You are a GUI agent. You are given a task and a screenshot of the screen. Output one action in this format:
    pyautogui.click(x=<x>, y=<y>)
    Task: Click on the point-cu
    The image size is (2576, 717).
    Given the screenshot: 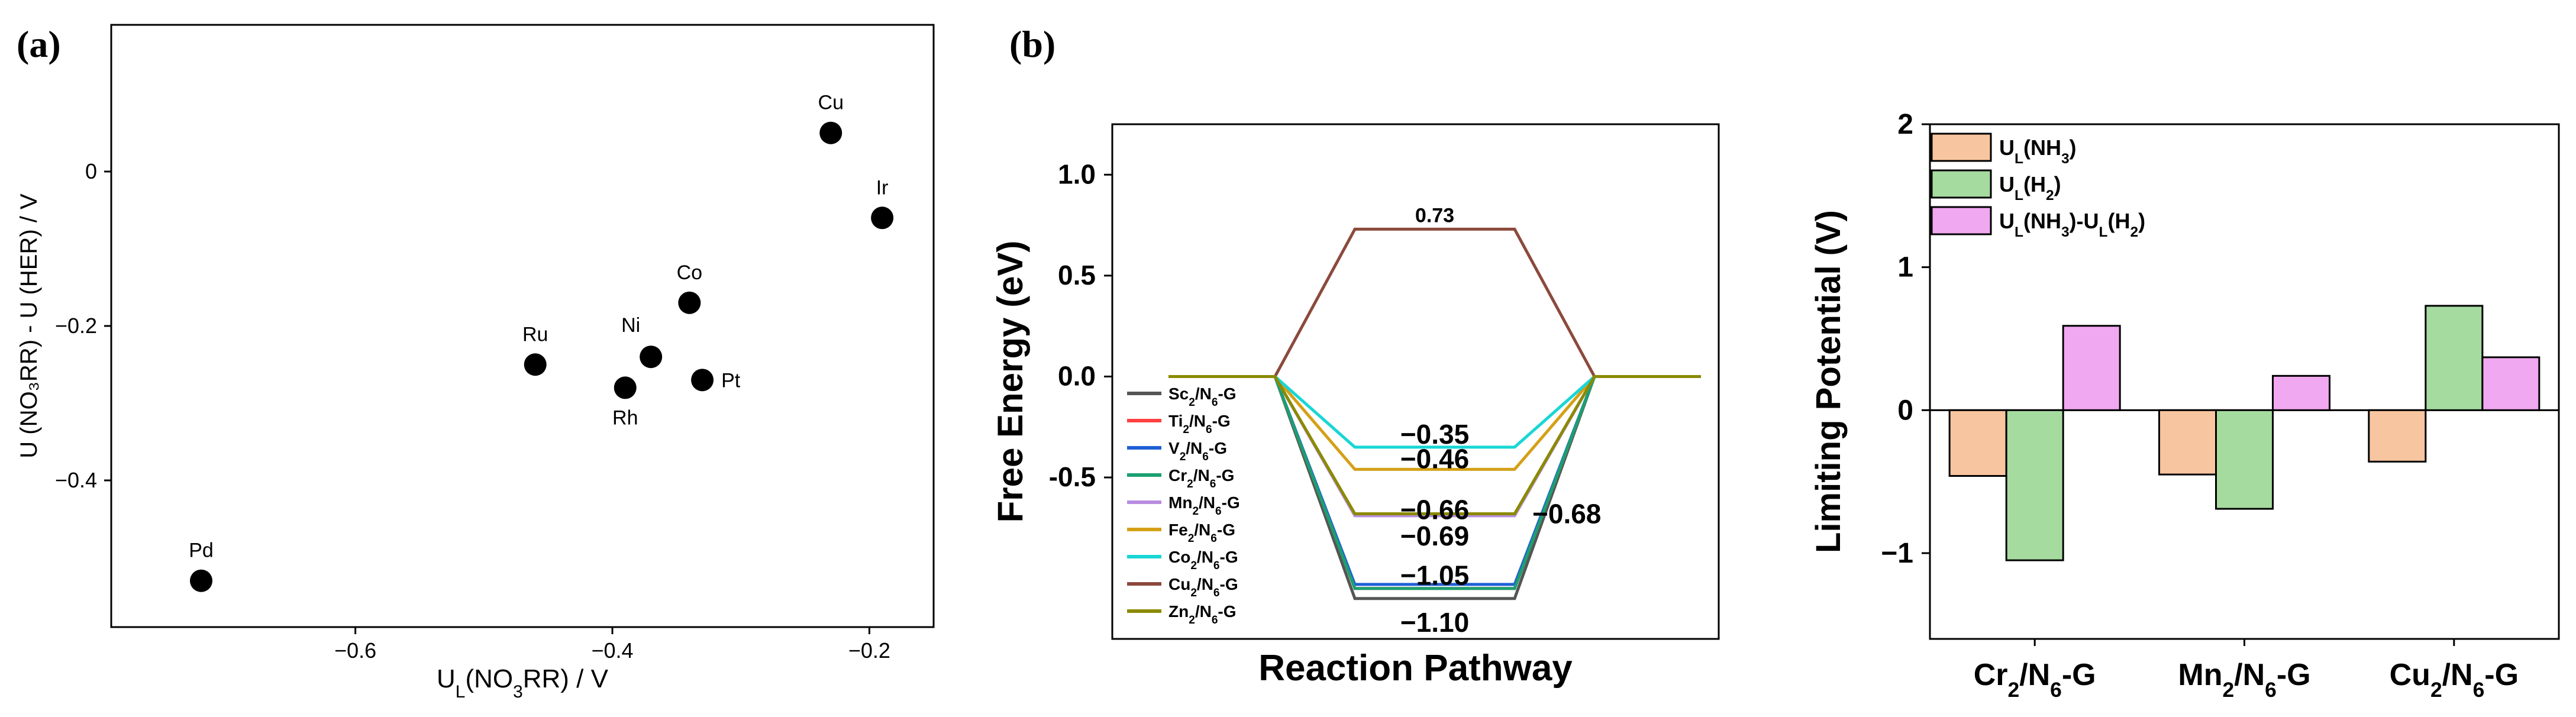 What is the action you would take?
    pyautogui.click(x=830, y=132)
    